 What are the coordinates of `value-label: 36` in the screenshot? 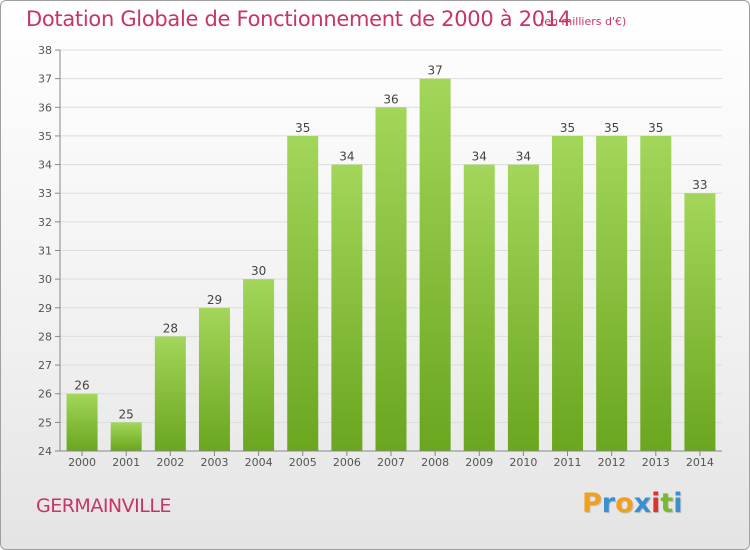 It's located at (390, 99).